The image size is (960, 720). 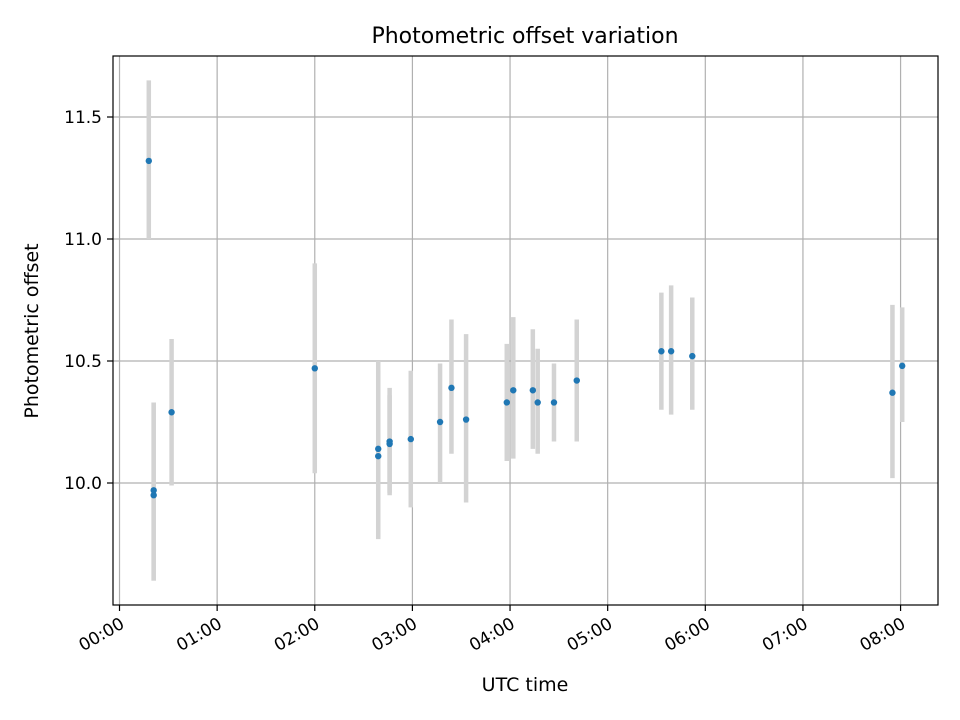 I want to click on y-tick-label: 10.0, so click(x=83, y=484).